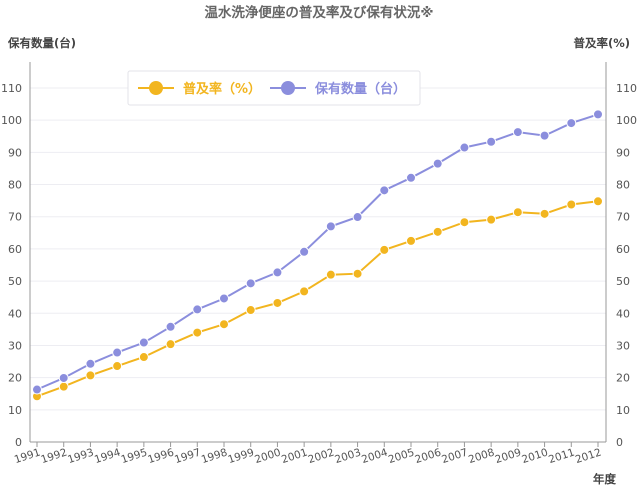 The width and height of the screenshot is (638, 500). Describe the element at coordinates (626, 88) in the screenshot. I see `y-tick-right: 110` at that location.